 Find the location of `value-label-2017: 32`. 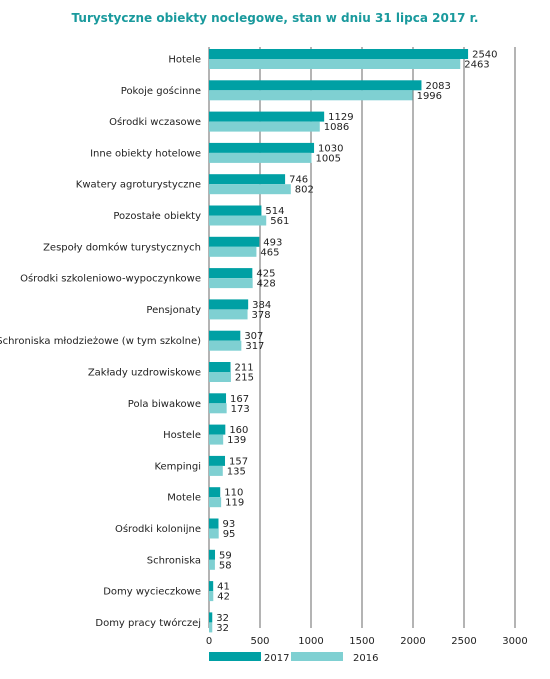

value-label-2017: 32 is located at coordinates (222, 618).